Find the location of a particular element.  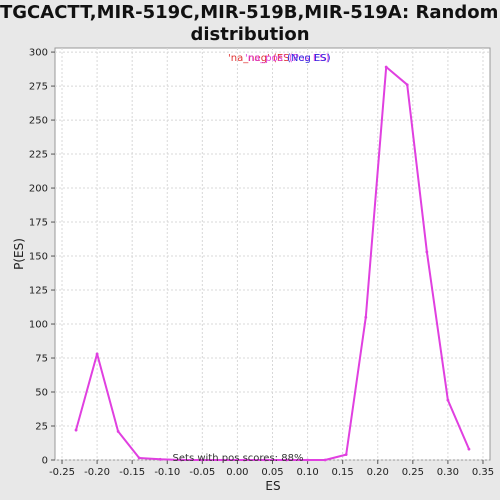

chart-title-line2: distribution is located at coordinates (250, 34).